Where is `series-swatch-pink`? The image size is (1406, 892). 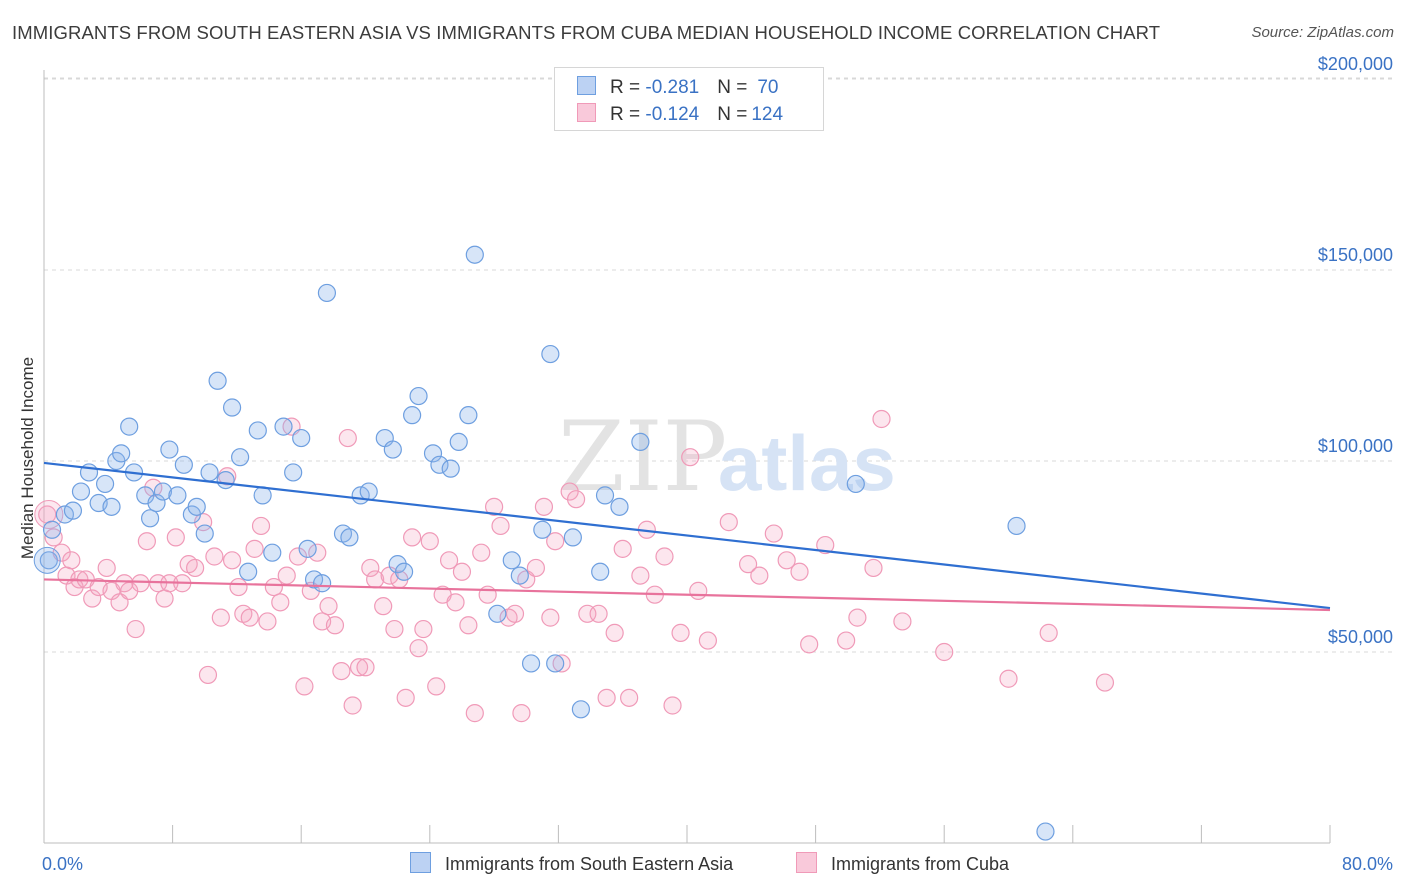 series-swatch-pink is located at coordinates (806, 862).